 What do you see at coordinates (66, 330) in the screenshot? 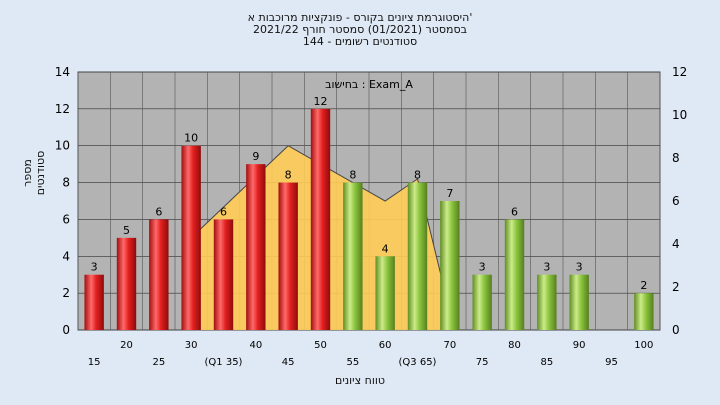
I see `y-tick-label: 0` at bounding box center [66, 330].